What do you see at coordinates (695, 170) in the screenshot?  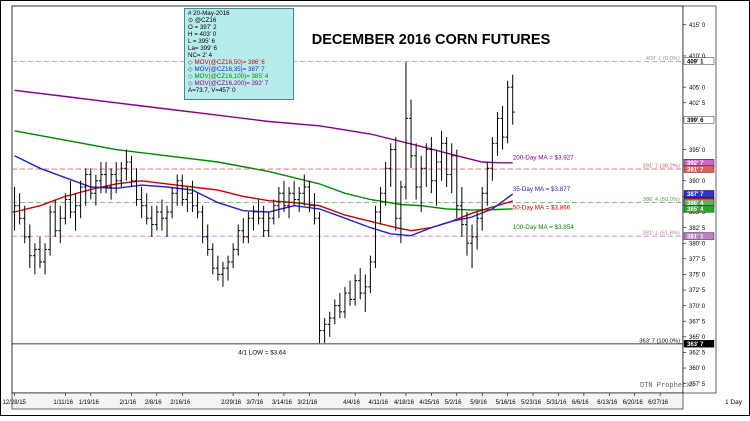 I see `axis-badge-label: 391' 7` at bounding box center [695, 170].